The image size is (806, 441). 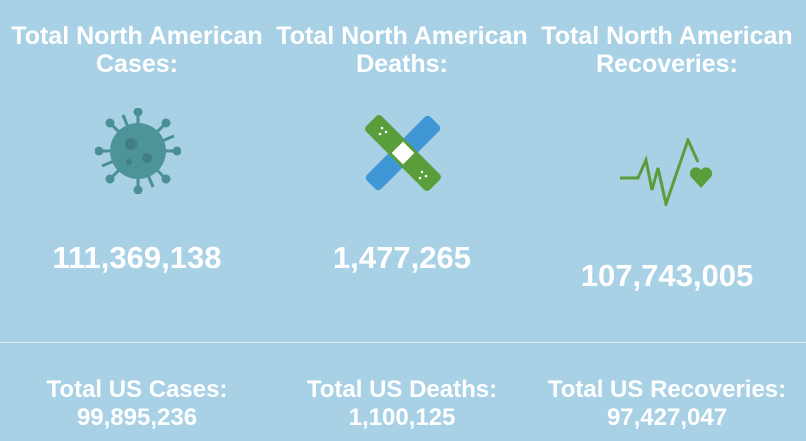 I want to click on us-recoveries-label: Total US Recoveries:, so click(x=667, y=389).